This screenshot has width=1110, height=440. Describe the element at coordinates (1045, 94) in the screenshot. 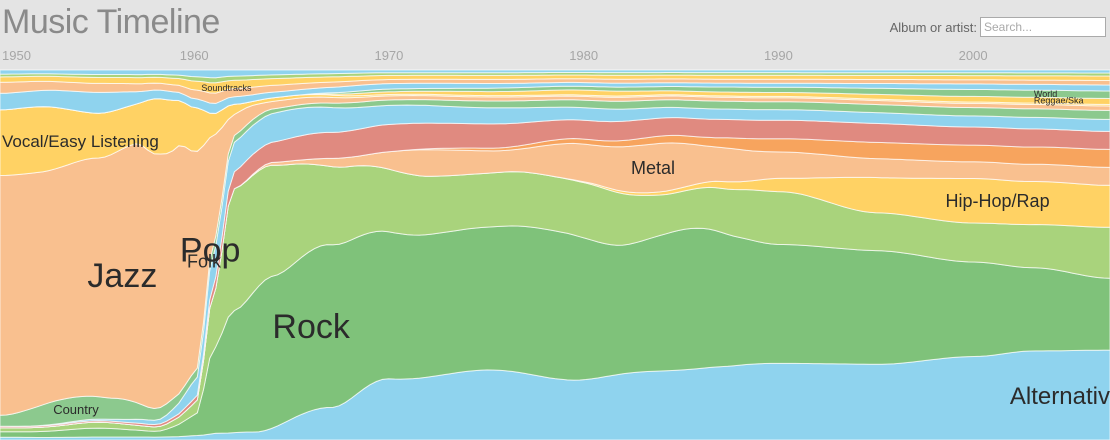

I see `band-label: World` at that location.